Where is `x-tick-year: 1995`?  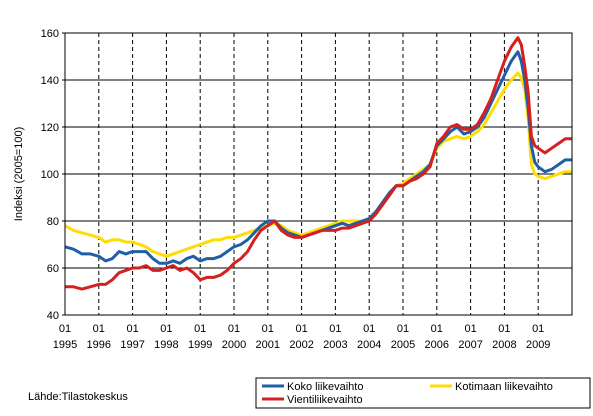
x-tick-year: 1995 is located at coordinates (65, 345).